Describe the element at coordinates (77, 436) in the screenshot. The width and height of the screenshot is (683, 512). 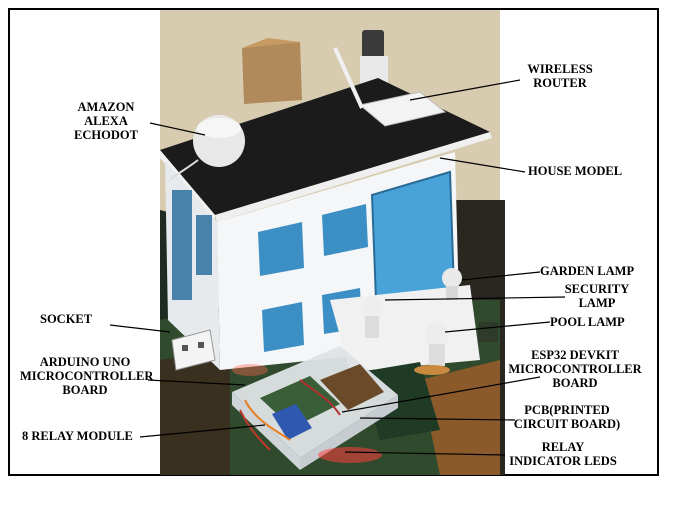
I see `label-8-relay-module: 8 RELAY MODULE` at that location.